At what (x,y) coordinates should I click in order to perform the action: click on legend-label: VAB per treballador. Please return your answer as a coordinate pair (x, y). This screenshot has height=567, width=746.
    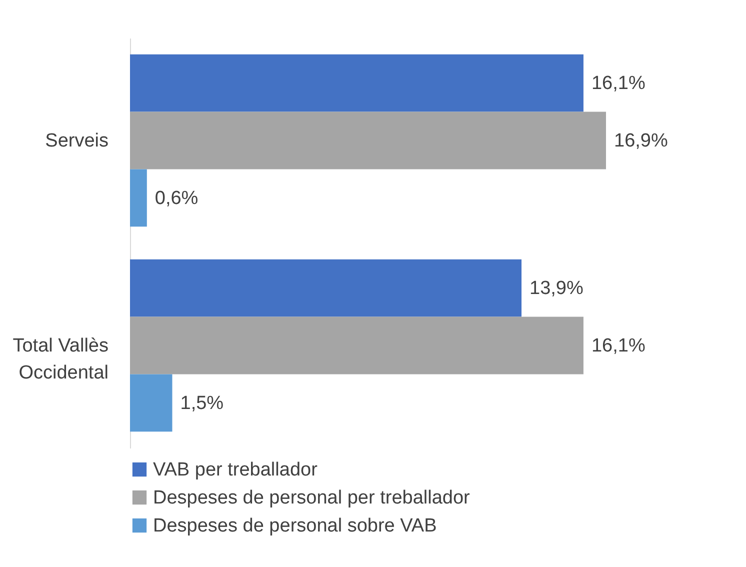
    Looking at the image, I should click on (235, 470).